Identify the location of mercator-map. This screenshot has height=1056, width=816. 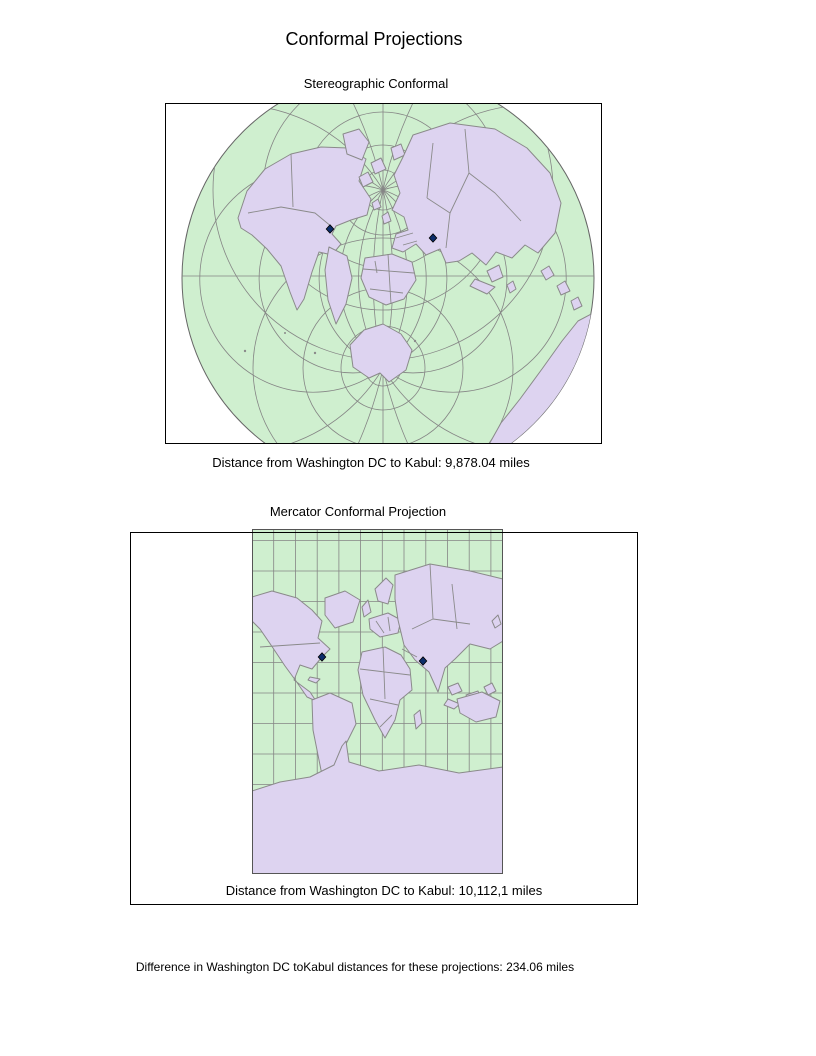
(377, 701).